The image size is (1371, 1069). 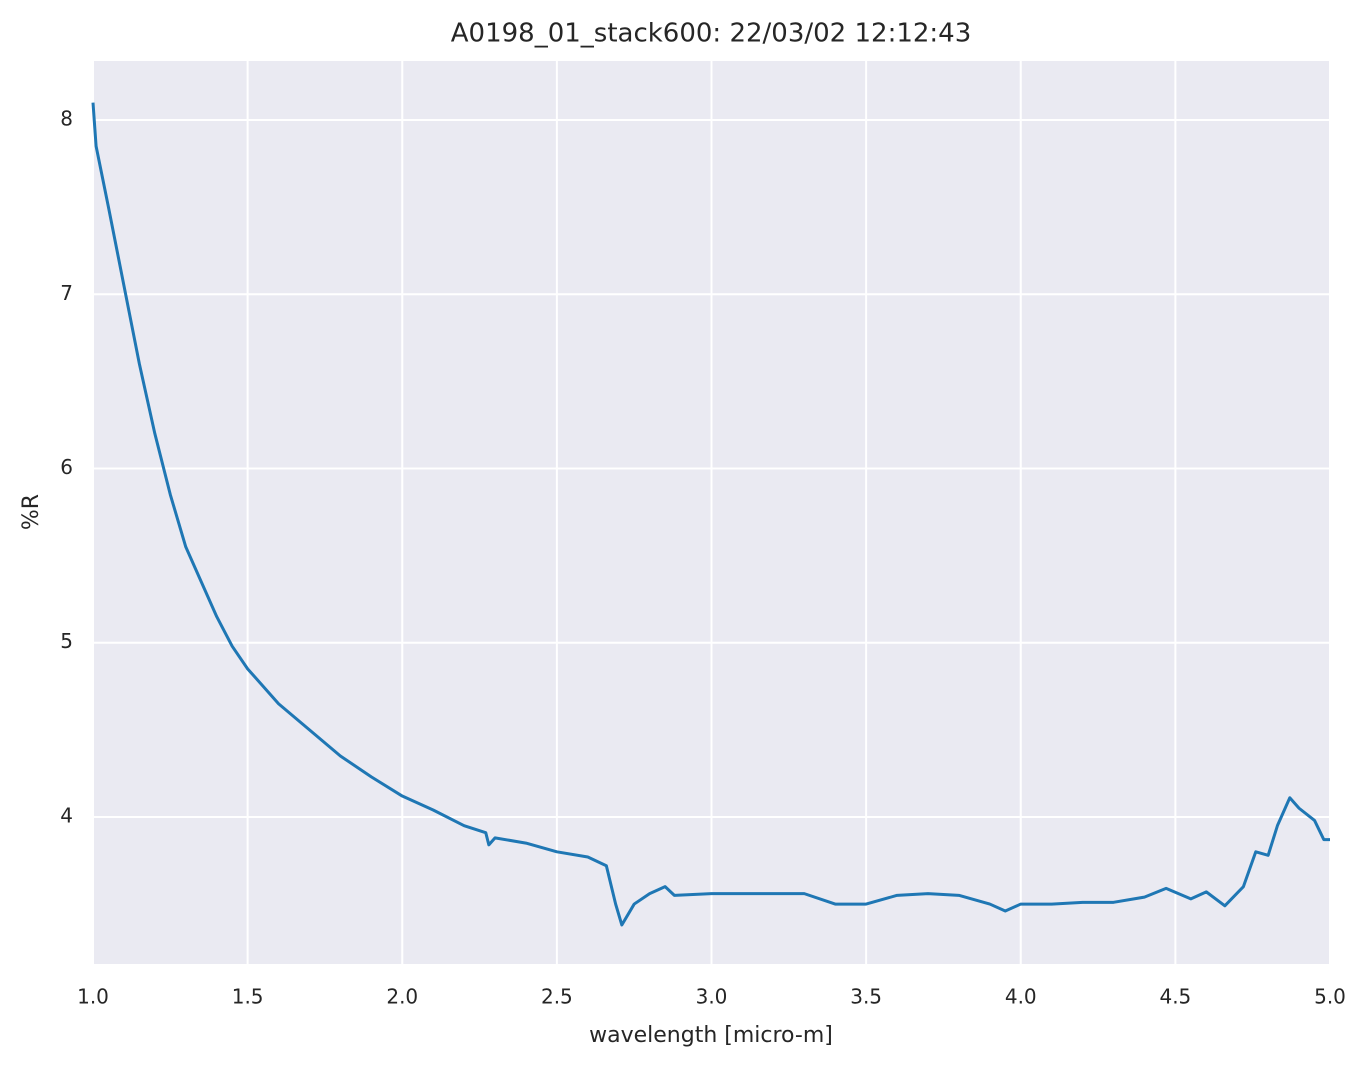 What do you see at coordinates (1175, 997) in the screenshot?
I see `x-tick-label: 4.5` at bounding box center [1175, 997].